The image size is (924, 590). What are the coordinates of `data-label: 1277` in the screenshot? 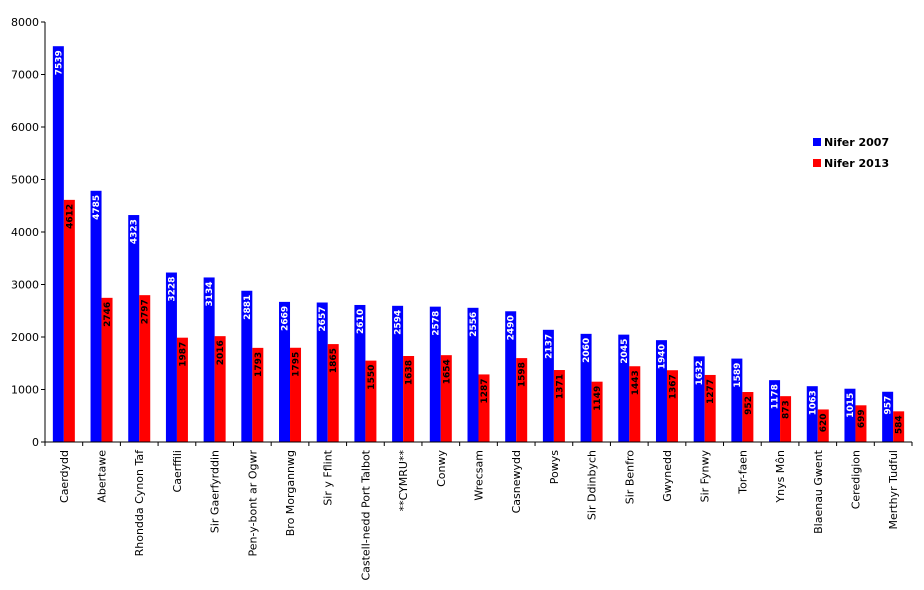 It's located at (711, 391).